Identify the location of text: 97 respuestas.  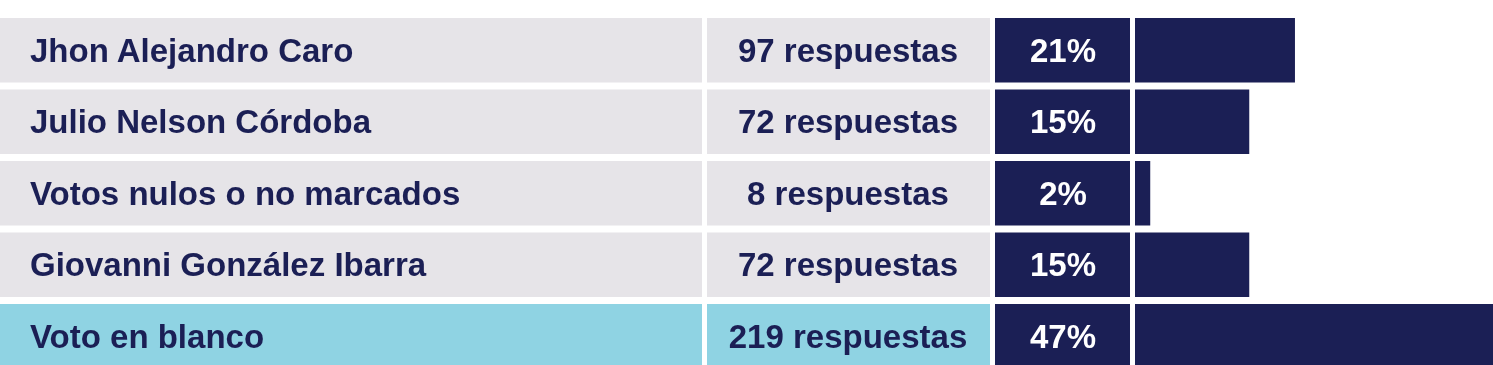
(848, 50).